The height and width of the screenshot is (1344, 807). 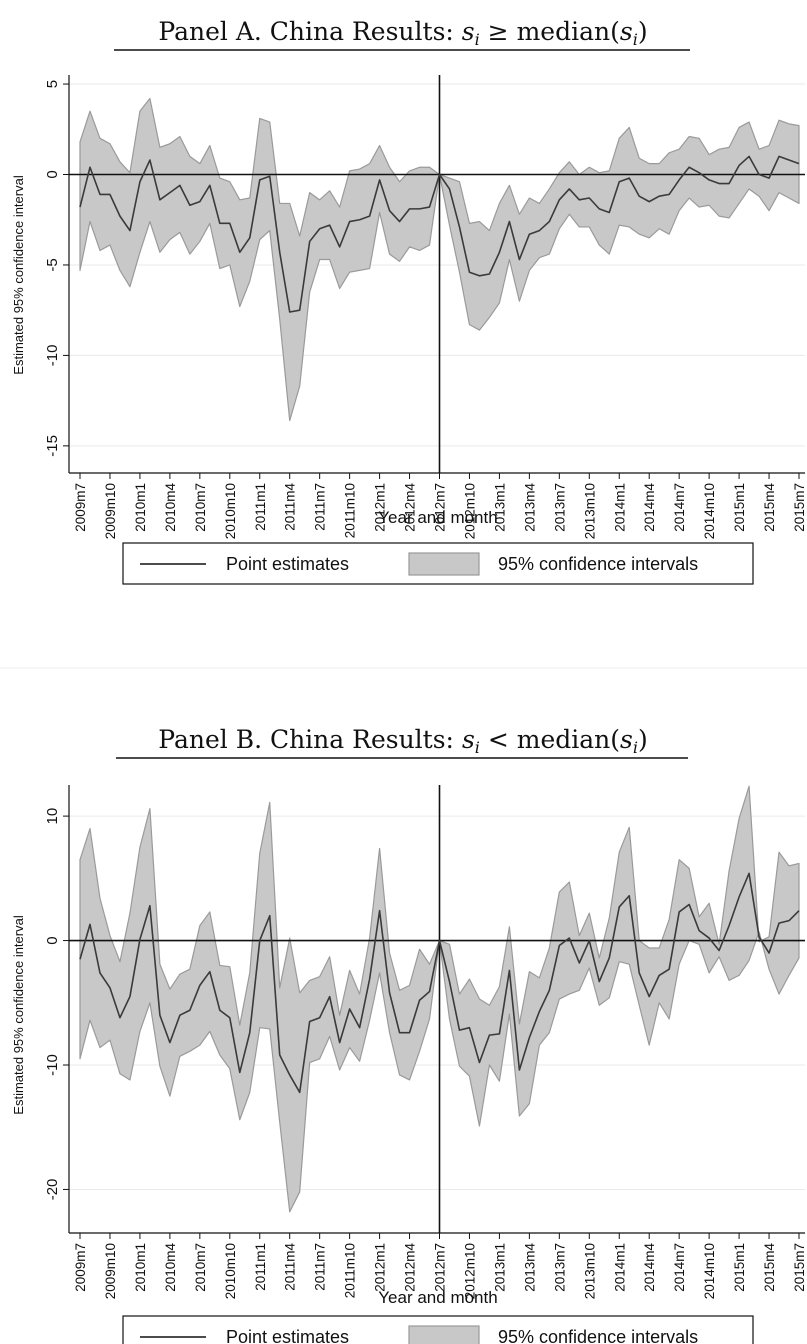 What do you see at coordinates (410, 1267) in the screenshot?
I see `panel-b-xtick-label: 2012m4` at bounding box center [410, 1267].